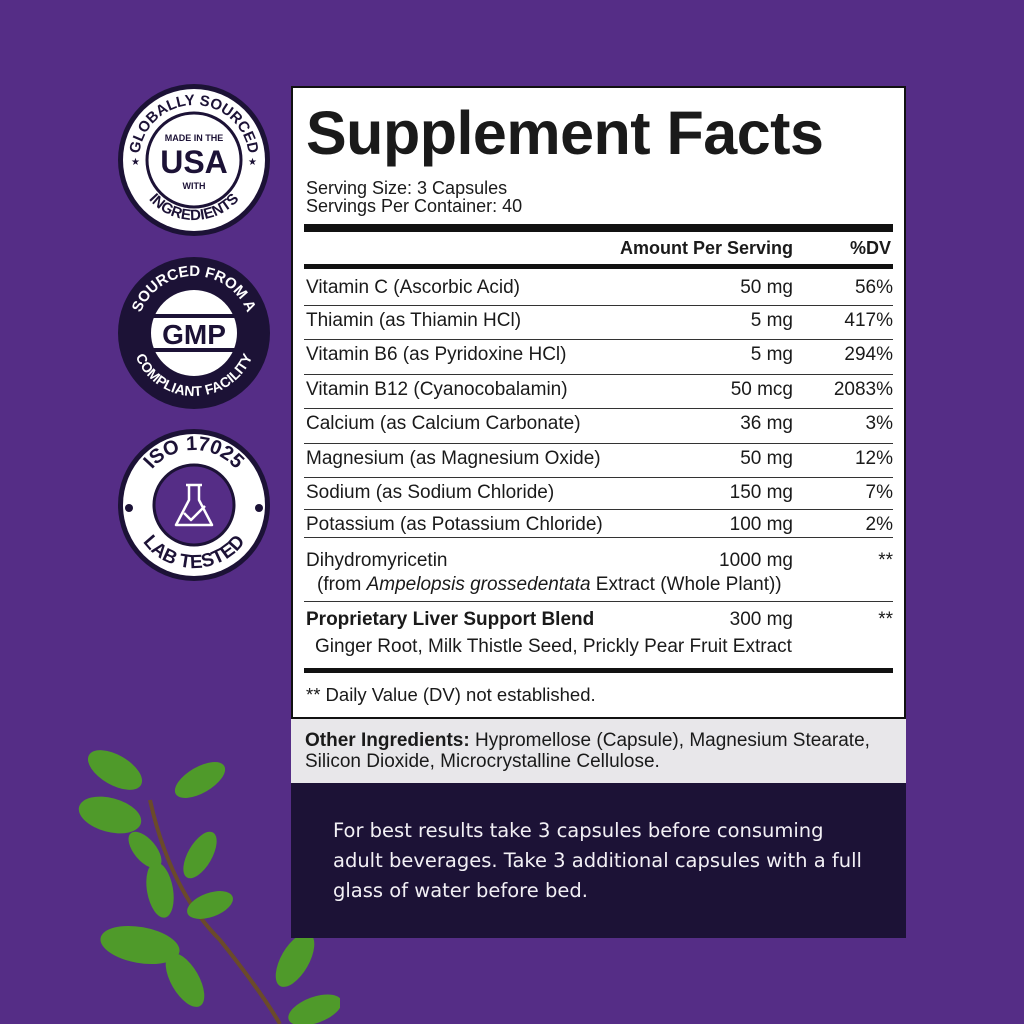  What do you see at coordinates (873, 458) in the screenshot?
I see `nutrient-dv: 12%` at bounding box center [873, 458].